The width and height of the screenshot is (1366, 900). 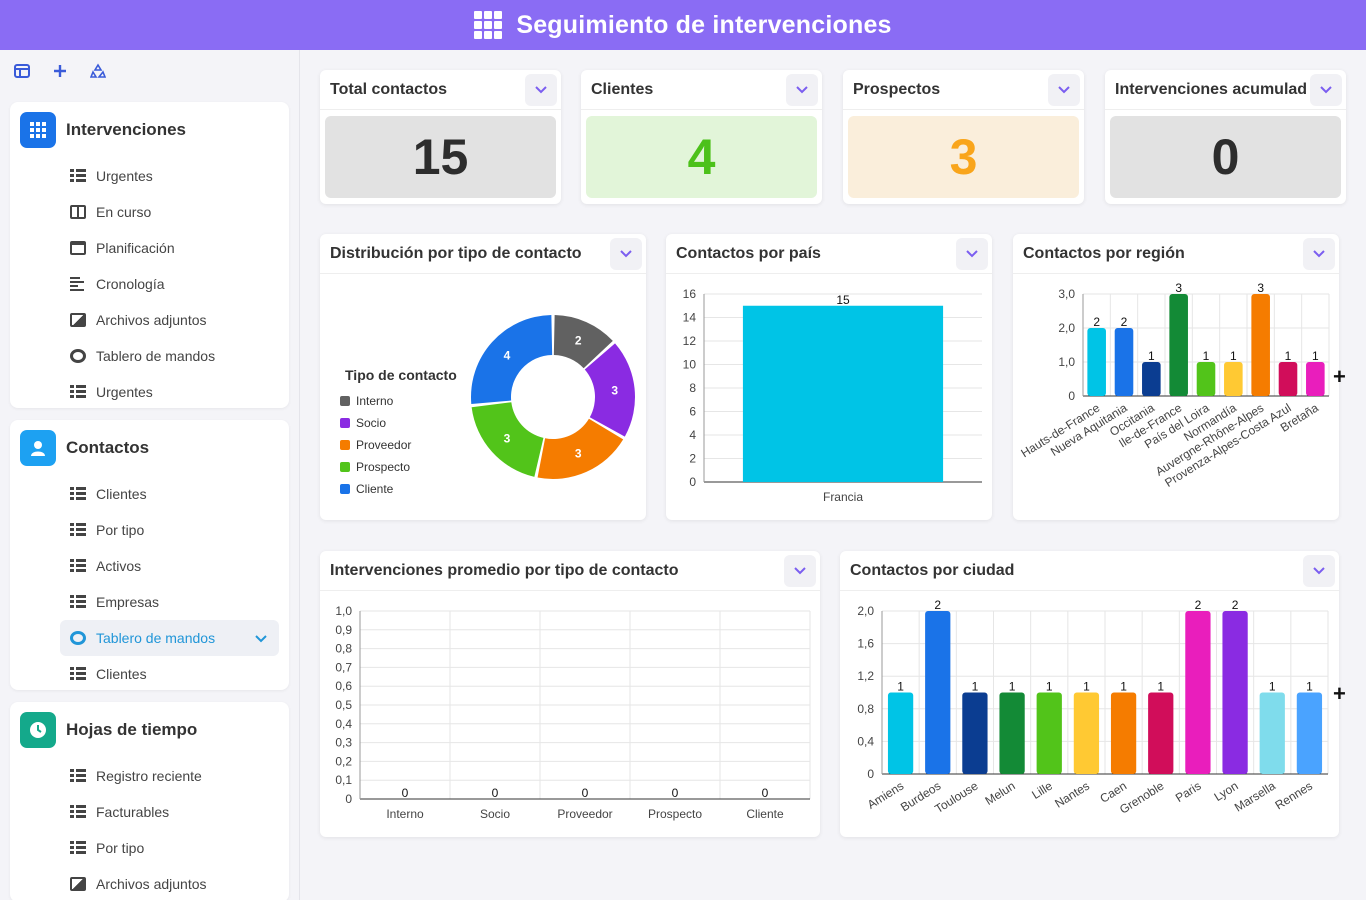 What do you see at coordinates (375, 401) in the screenshot?
I see `legend-label: Interno` at bounding box center [375, 401].